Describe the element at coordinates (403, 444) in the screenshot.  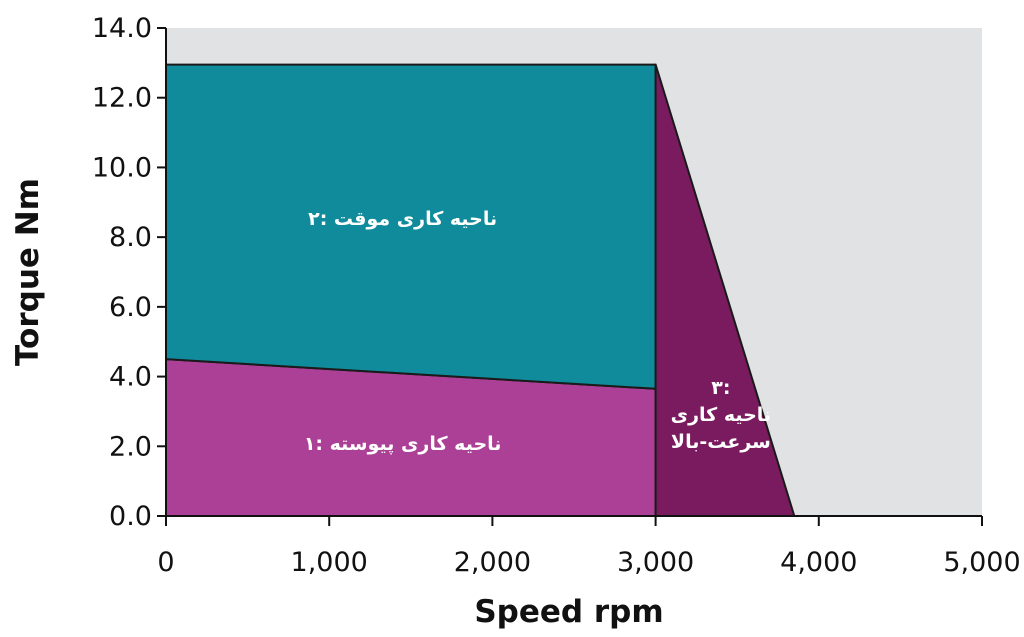
I see `region-label-continuous: ۱: ناحیه کاری پیوسته` at that location.